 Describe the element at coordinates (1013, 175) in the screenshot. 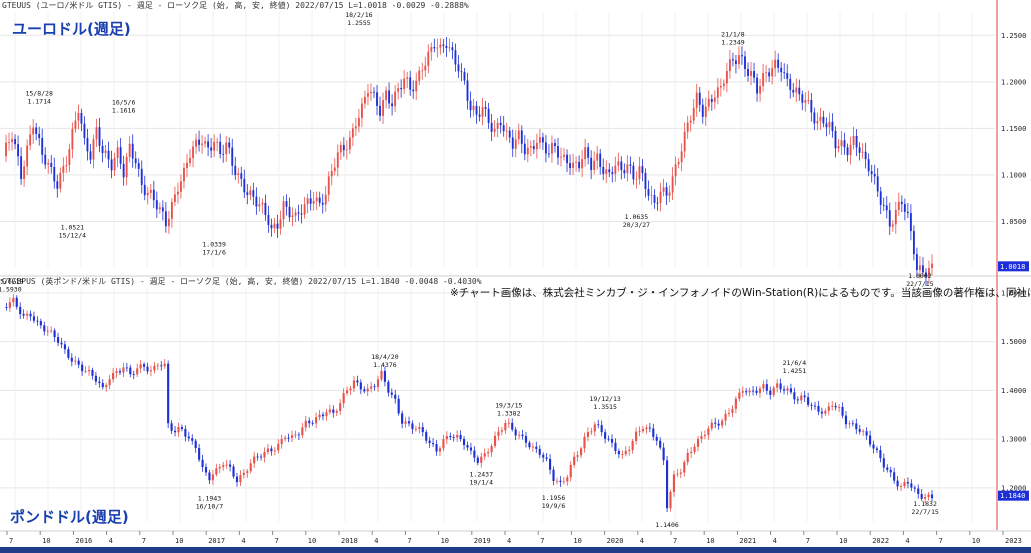

I see `y-tick-label: 1.1000` at that location.